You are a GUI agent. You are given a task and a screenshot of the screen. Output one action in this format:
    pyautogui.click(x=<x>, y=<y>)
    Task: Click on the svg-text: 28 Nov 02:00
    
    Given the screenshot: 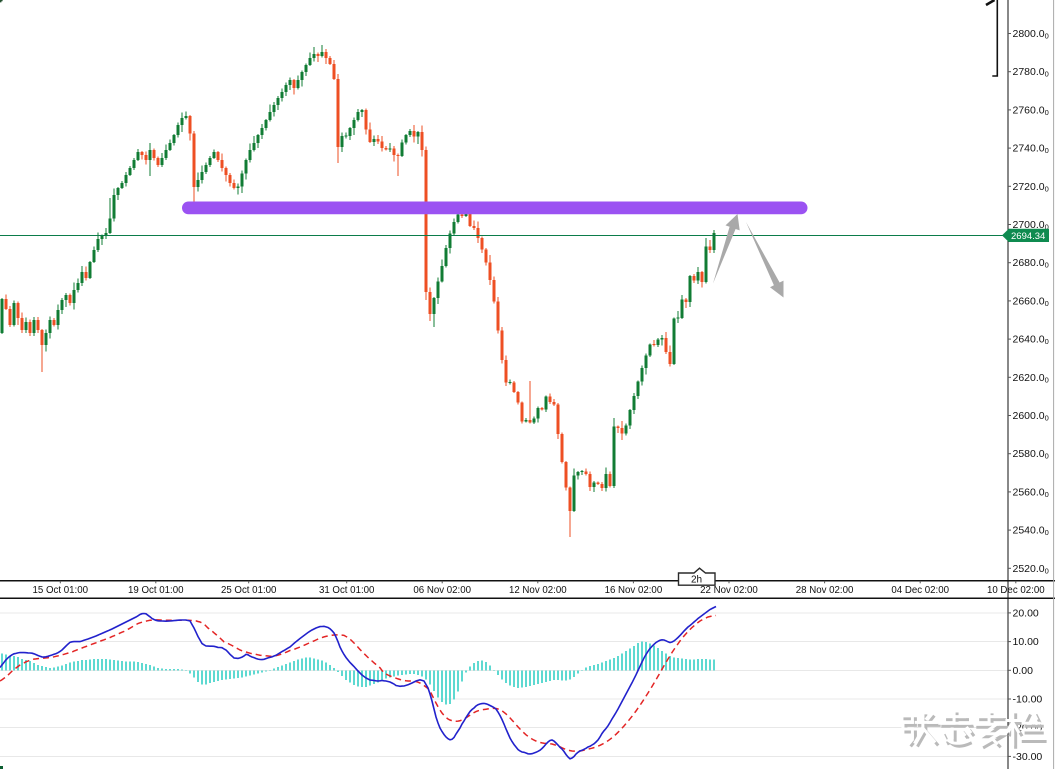 What is the action you would take?
    pyautogui.click(x=825, y=590)
    